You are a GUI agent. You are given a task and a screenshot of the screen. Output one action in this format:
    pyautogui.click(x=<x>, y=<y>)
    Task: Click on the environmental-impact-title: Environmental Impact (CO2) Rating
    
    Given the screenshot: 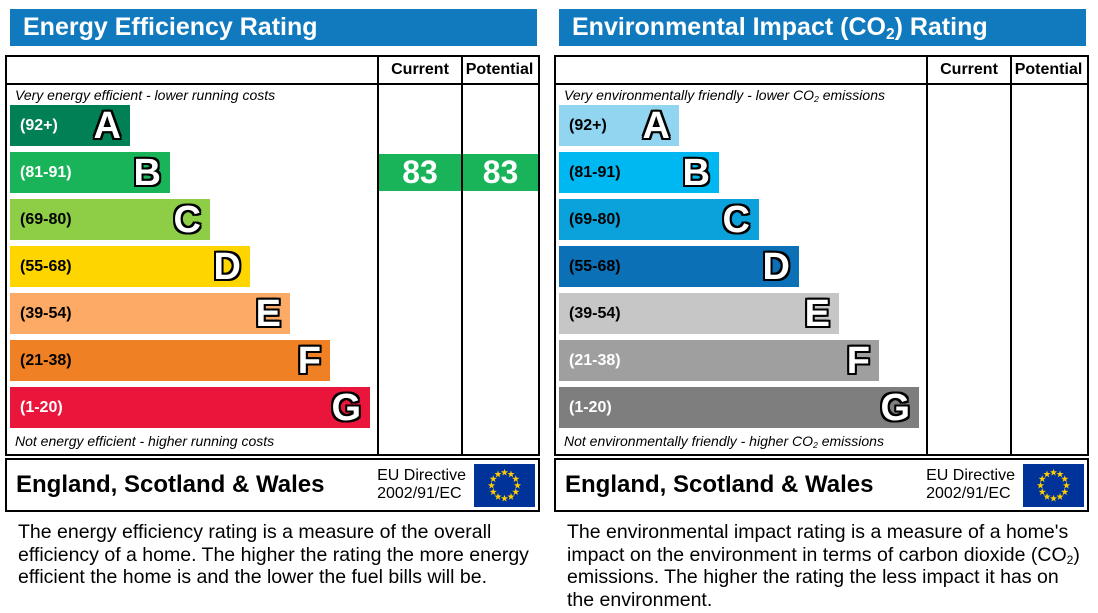 What is the action you would take?
    pyautogui.click(x=822, y=27)
    